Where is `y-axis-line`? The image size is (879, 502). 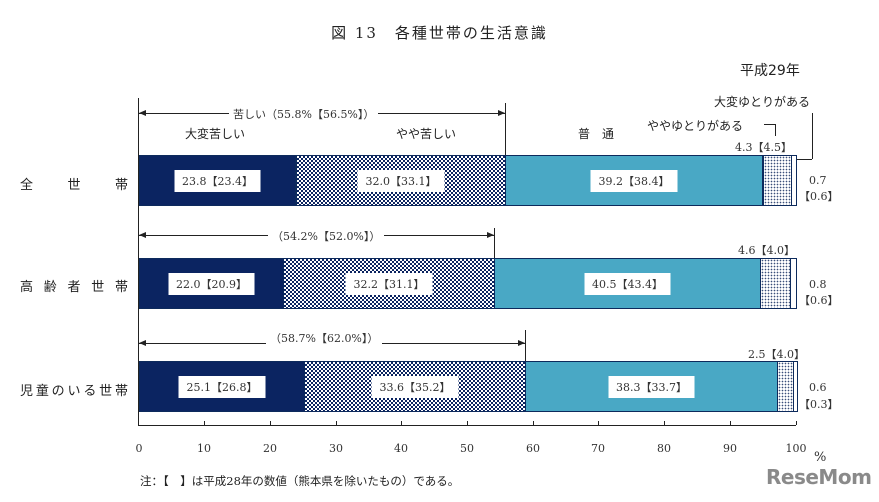
y-axis-line is located at coordinates (138, 262).